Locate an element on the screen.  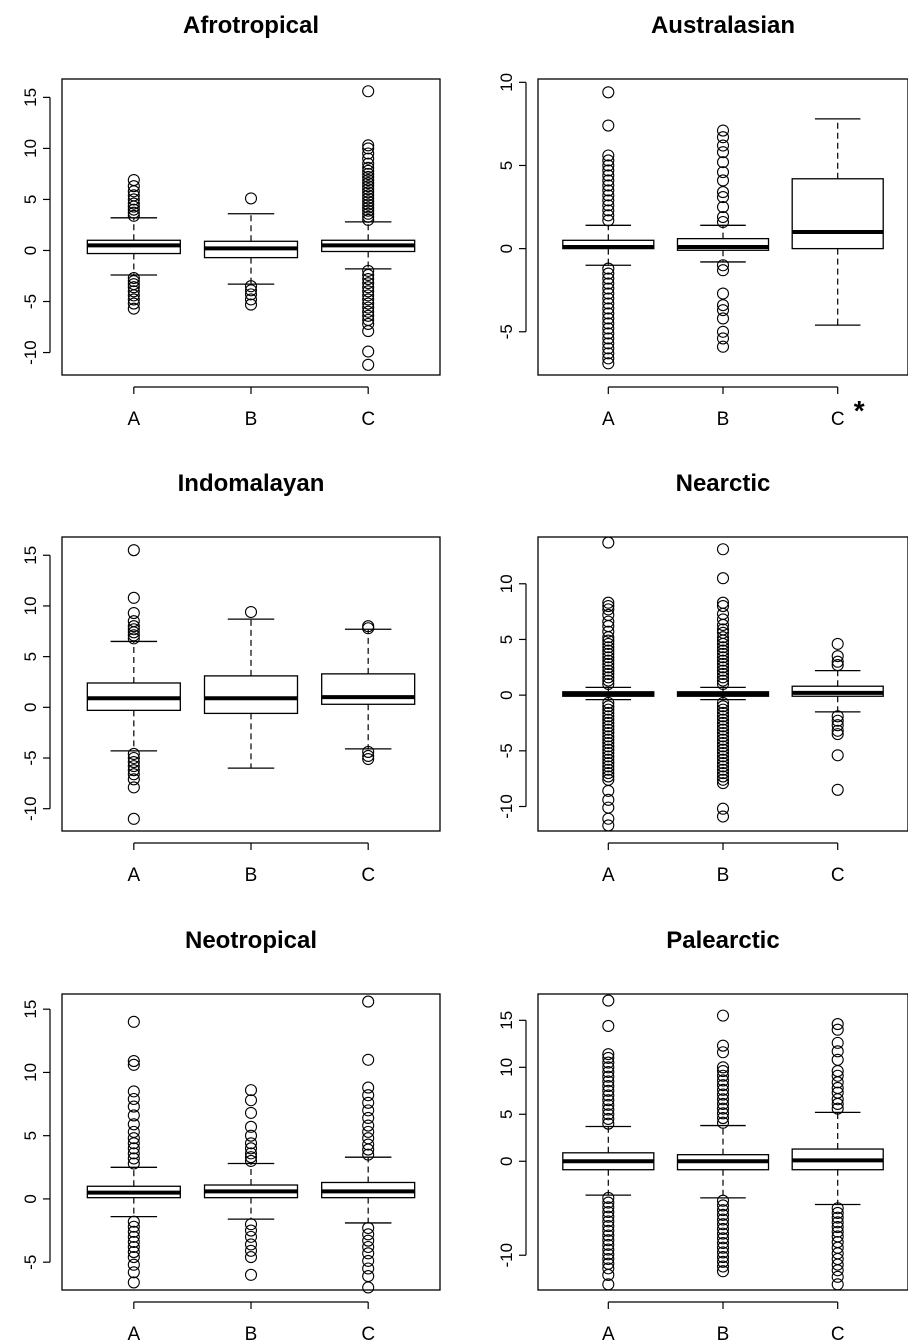
y-tick-label: 5 is located at coordinates (506, 639).